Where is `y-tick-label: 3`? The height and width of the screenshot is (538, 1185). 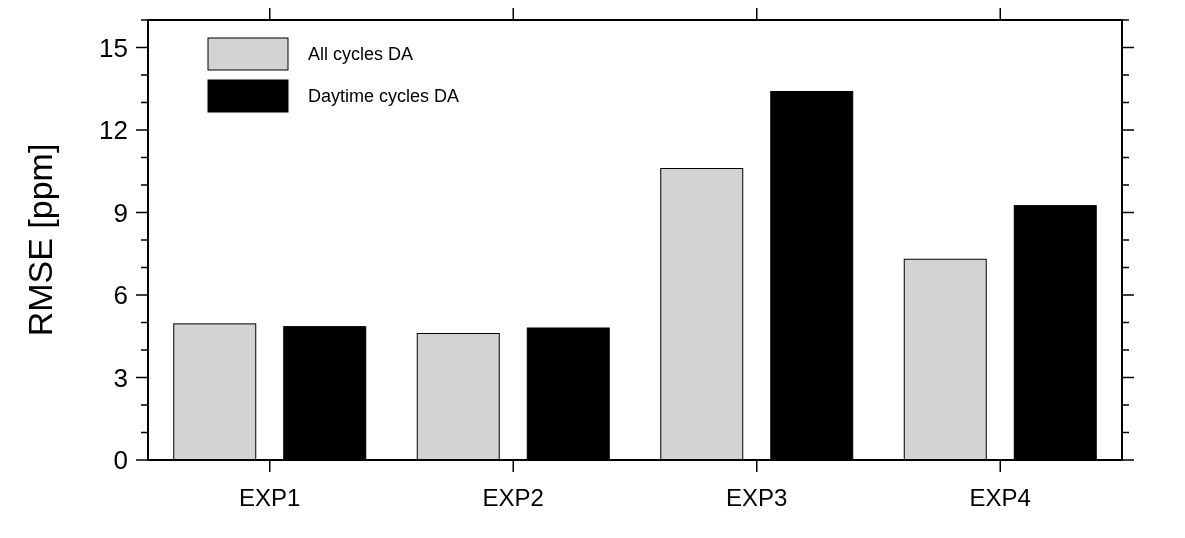
y-tick-label: 3 is located at coordinates (120, 377).